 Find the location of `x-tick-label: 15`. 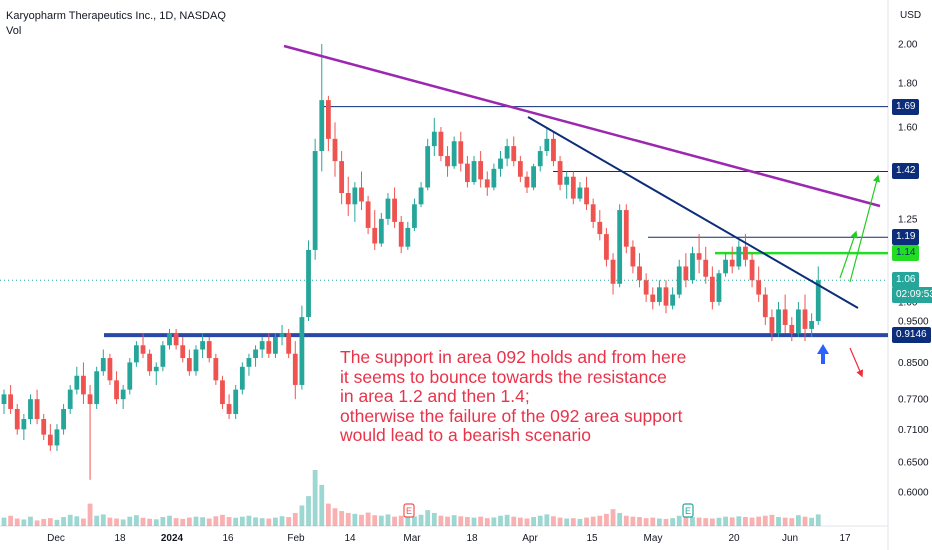

x-tick-label: 15 is located at coordinates (592, 538).